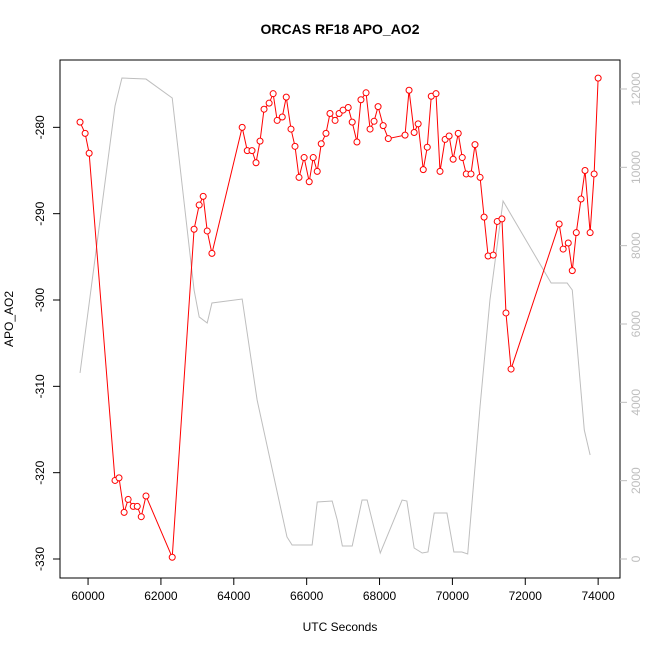 This screenshot has width=650, height=650. Describe the element at coordinates (340, 627) in the screenshot. I see `x-axis-label: UTC Seconds` at that location.